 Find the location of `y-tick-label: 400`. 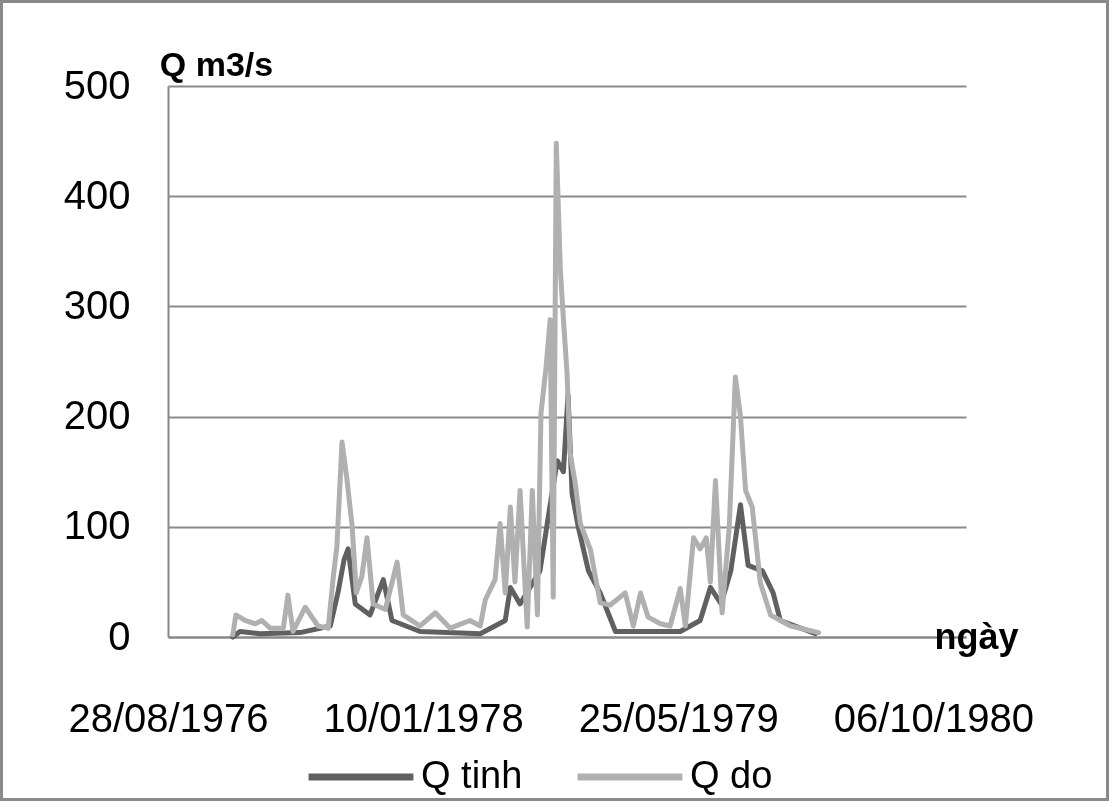

y-tick-label: 400 is located at coordinates (97, 194).